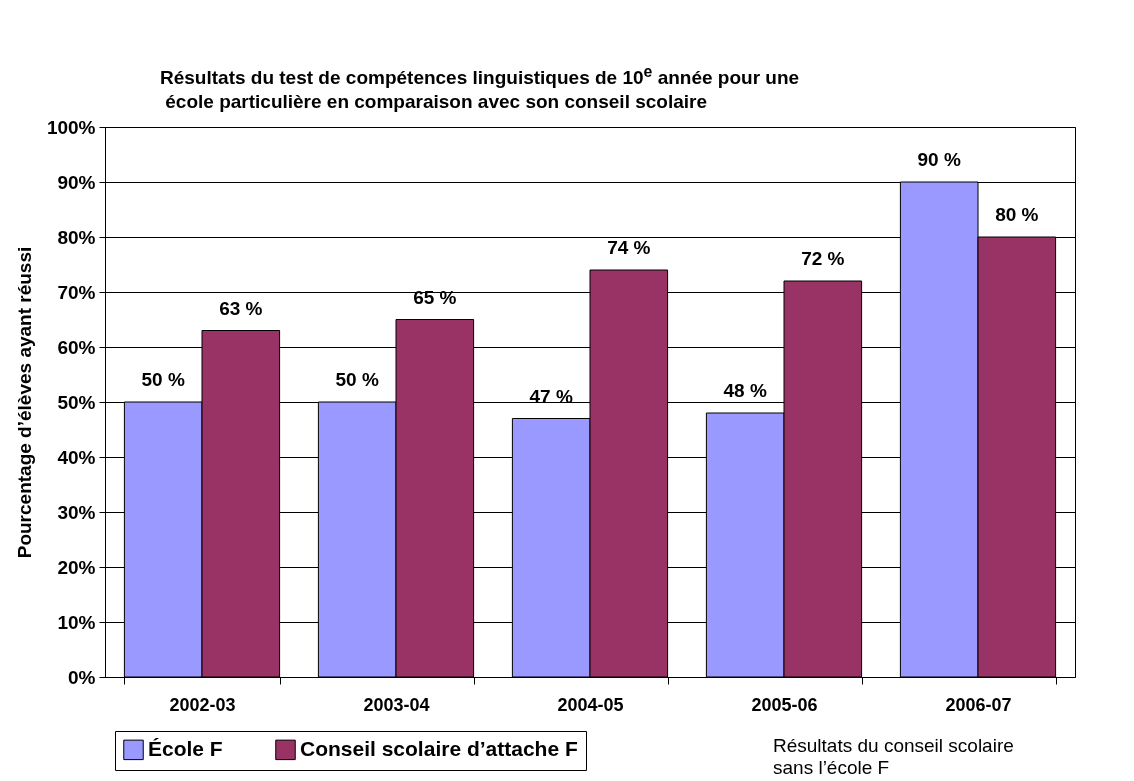 This screenshot has height=781, width=1134. Describe the element at coordinates (241, 308) in the screenshot. I see `data-label: 63 %` at that location.